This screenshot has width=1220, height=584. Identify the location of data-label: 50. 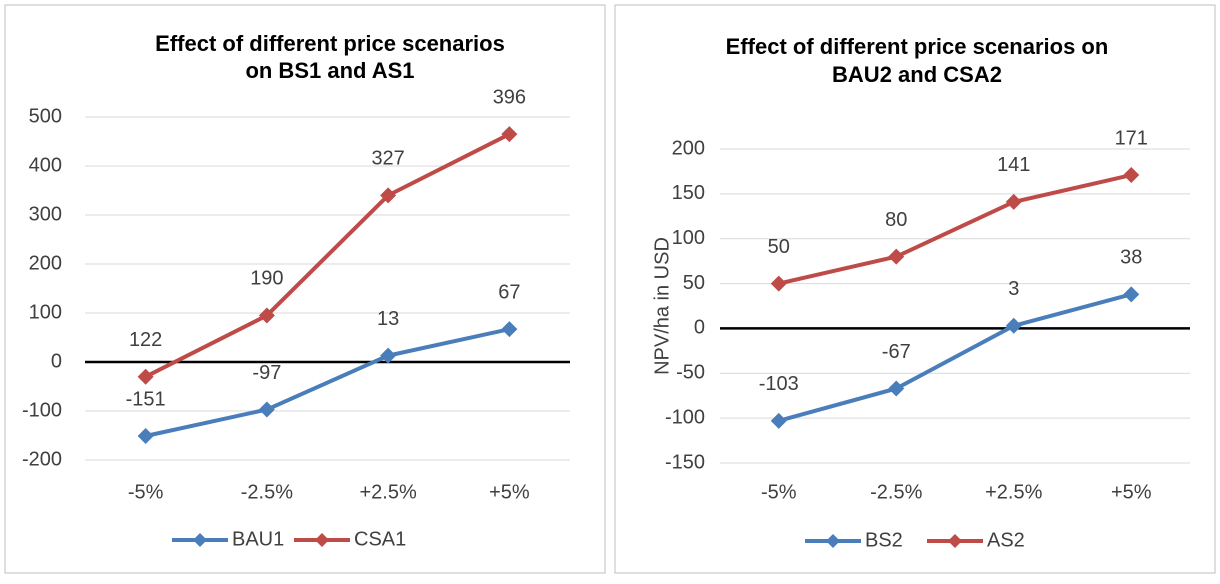
(779, 247).